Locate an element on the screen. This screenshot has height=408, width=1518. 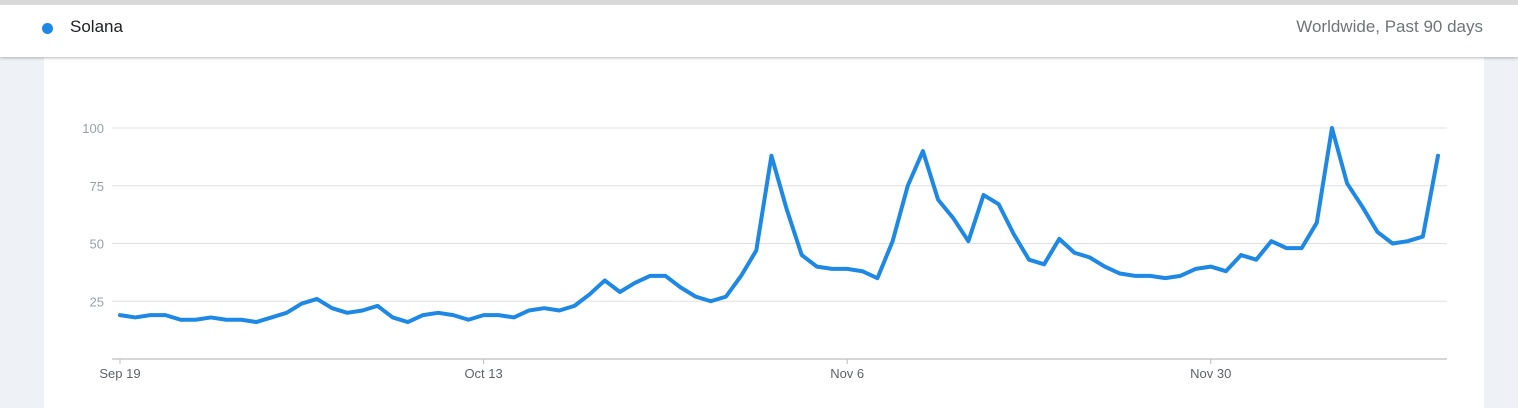
series-legend-label: Solana is located at coordinates (96, 26).